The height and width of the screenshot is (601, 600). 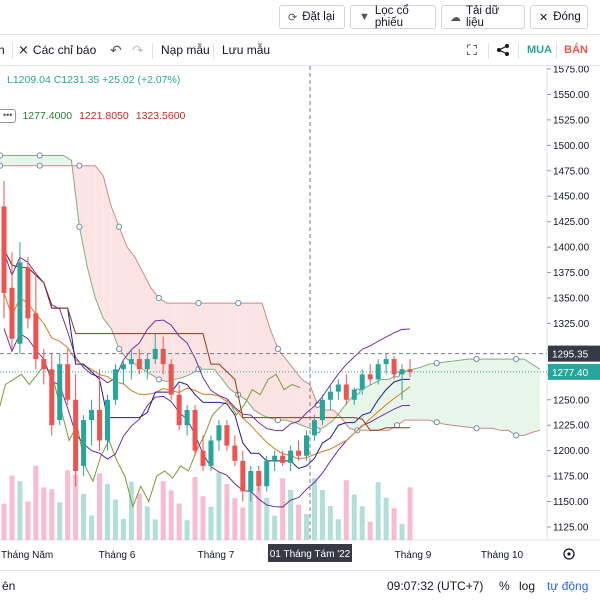 What do you see at coordinates (116, 49) in the screenshot?
I see `undo-icon: ↶` at bounding box center [116, 49].